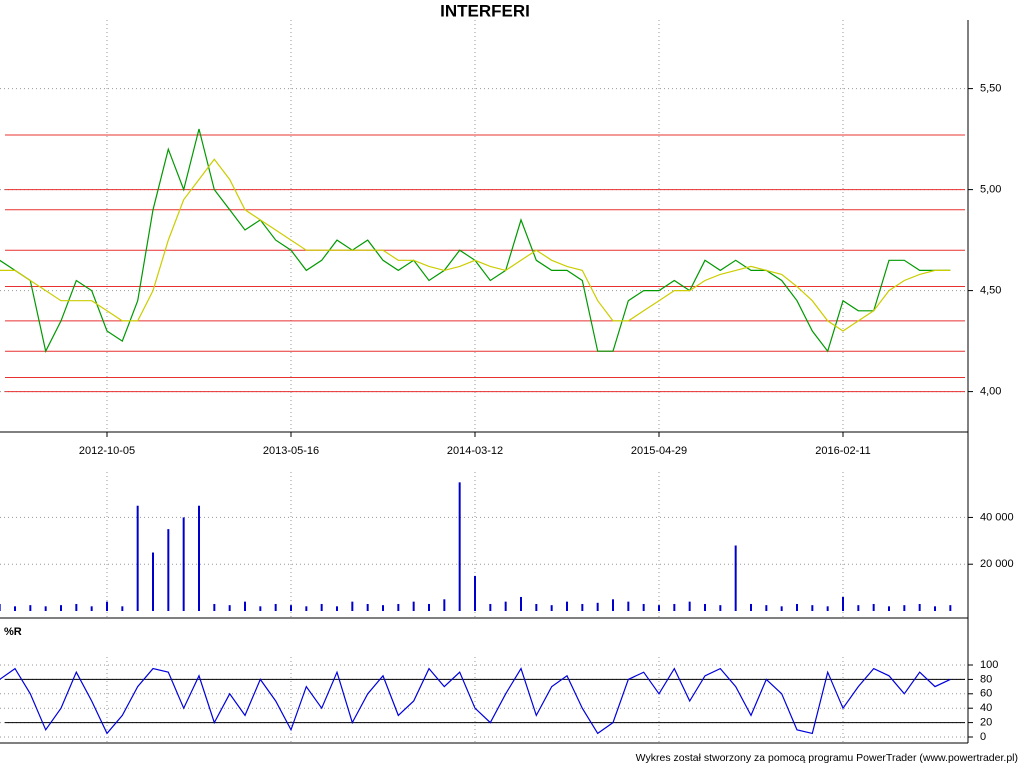 This screenshot has width=1024, height=768. I want to click on x-tick-label: 2012-10-05, so click(107, 451).